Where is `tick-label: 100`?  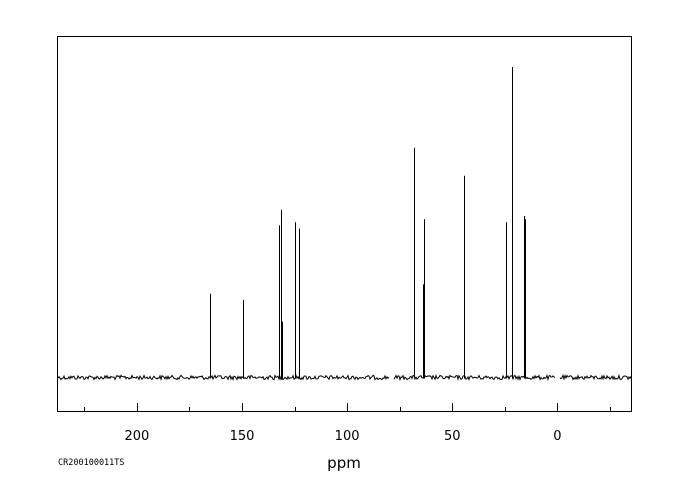 tick-label: 100 is located at coordinates (347, 436).